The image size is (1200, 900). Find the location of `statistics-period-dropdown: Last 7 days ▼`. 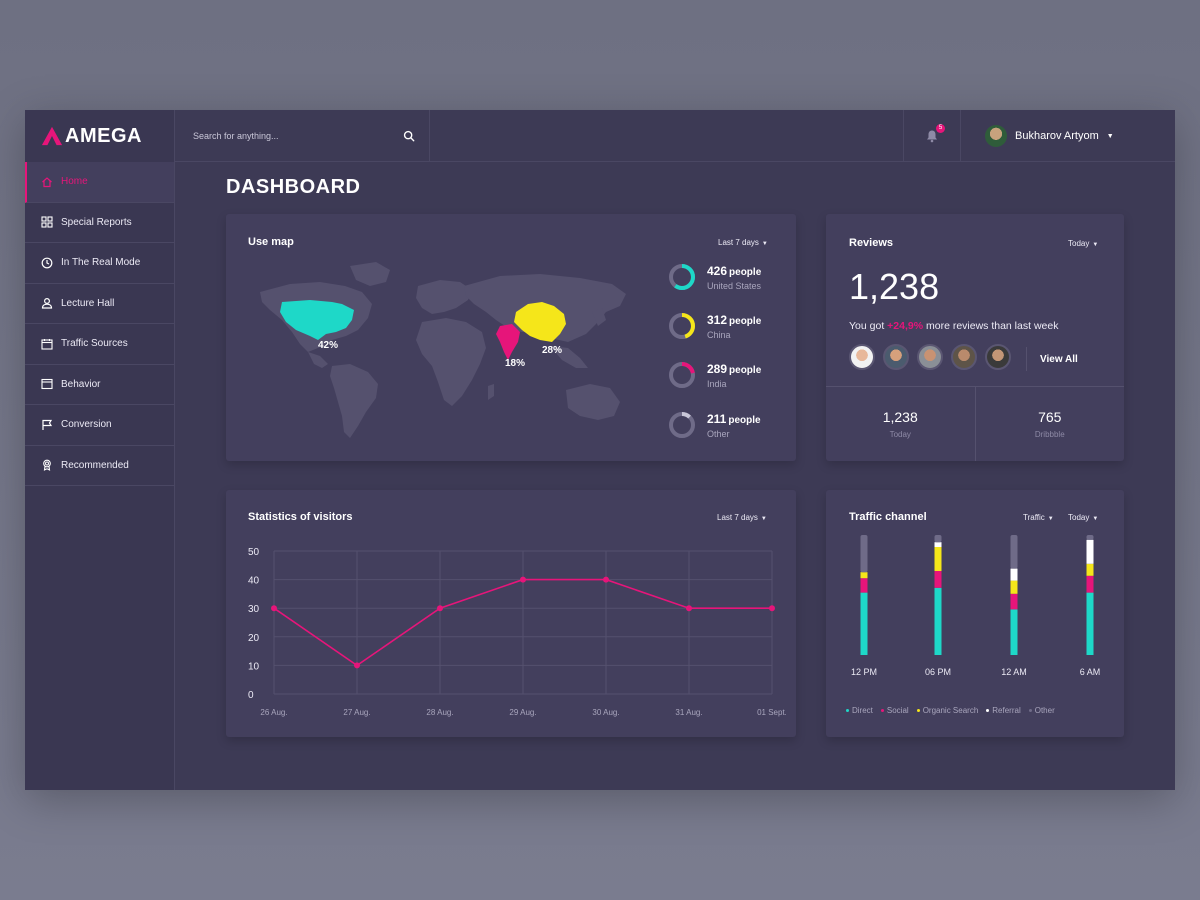

statistics-period-dropdown: Last 7 days ▼ is located at coordinates (742, 517).